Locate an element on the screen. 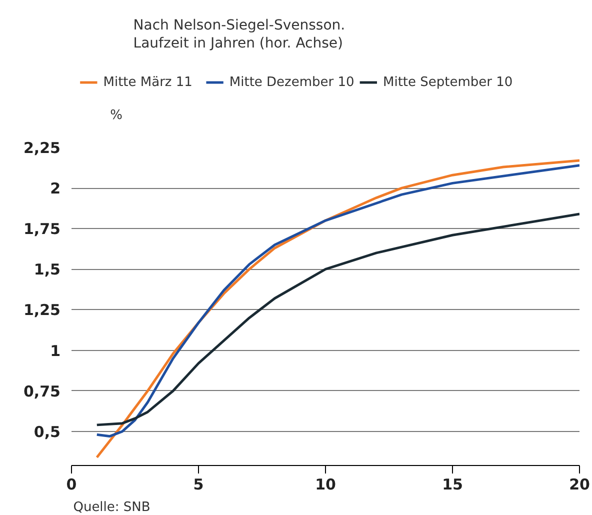  y-tick-label: 1,25 is located at coordinates (42, 310).